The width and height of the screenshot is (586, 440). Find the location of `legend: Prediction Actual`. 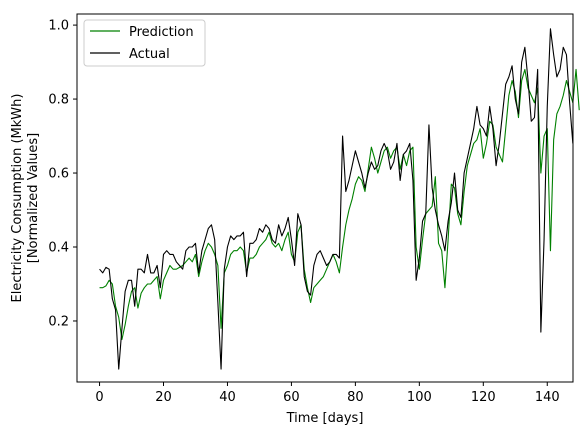

legend: Prediction Actual is located at coordinates (144, 43).